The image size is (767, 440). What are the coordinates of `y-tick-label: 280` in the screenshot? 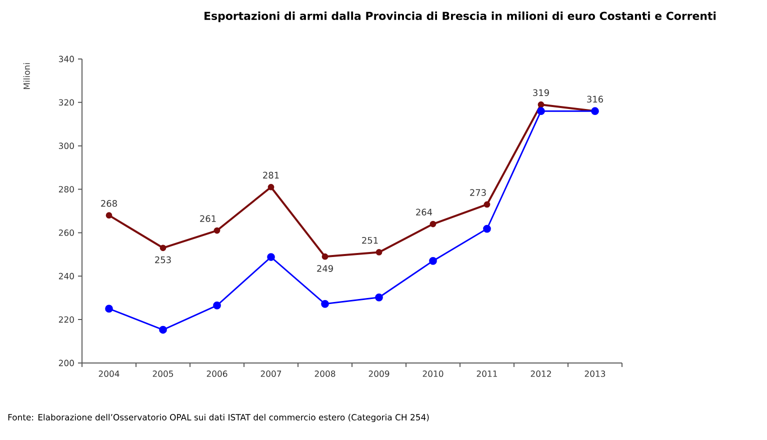 It's located at (66, 189).